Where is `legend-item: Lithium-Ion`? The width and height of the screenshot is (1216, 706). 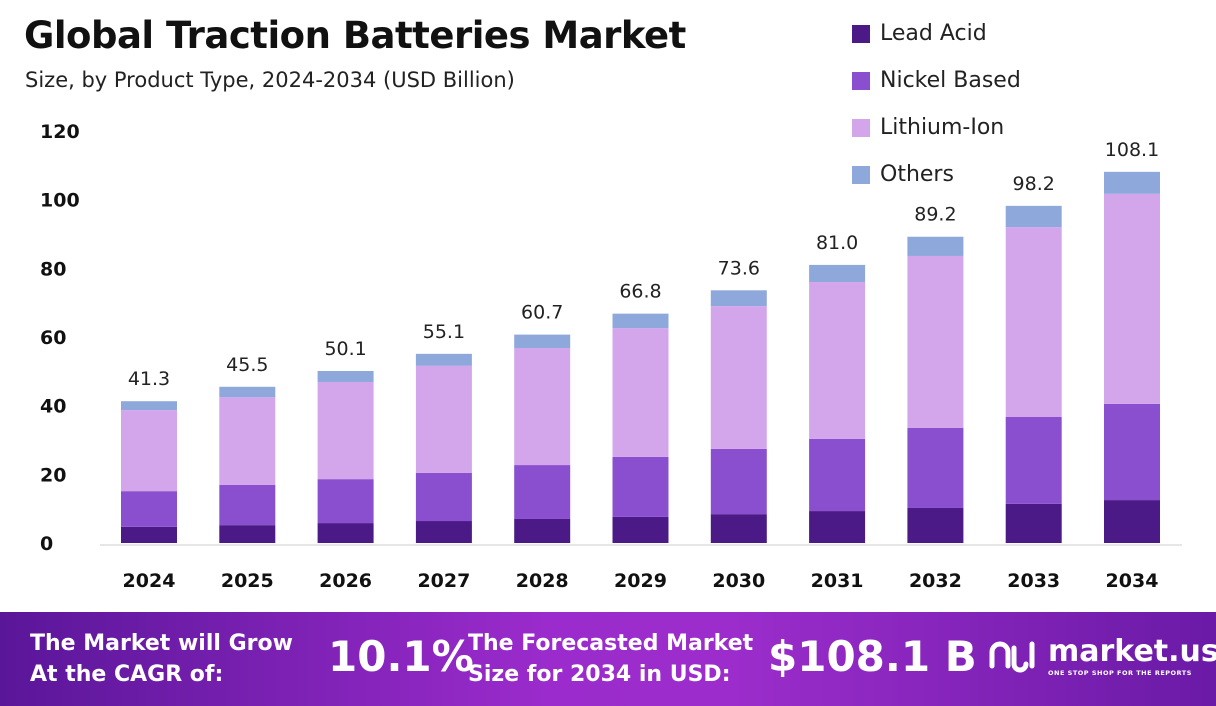
legend-item: Lithium-Ion is located at coordinates (936, 127).